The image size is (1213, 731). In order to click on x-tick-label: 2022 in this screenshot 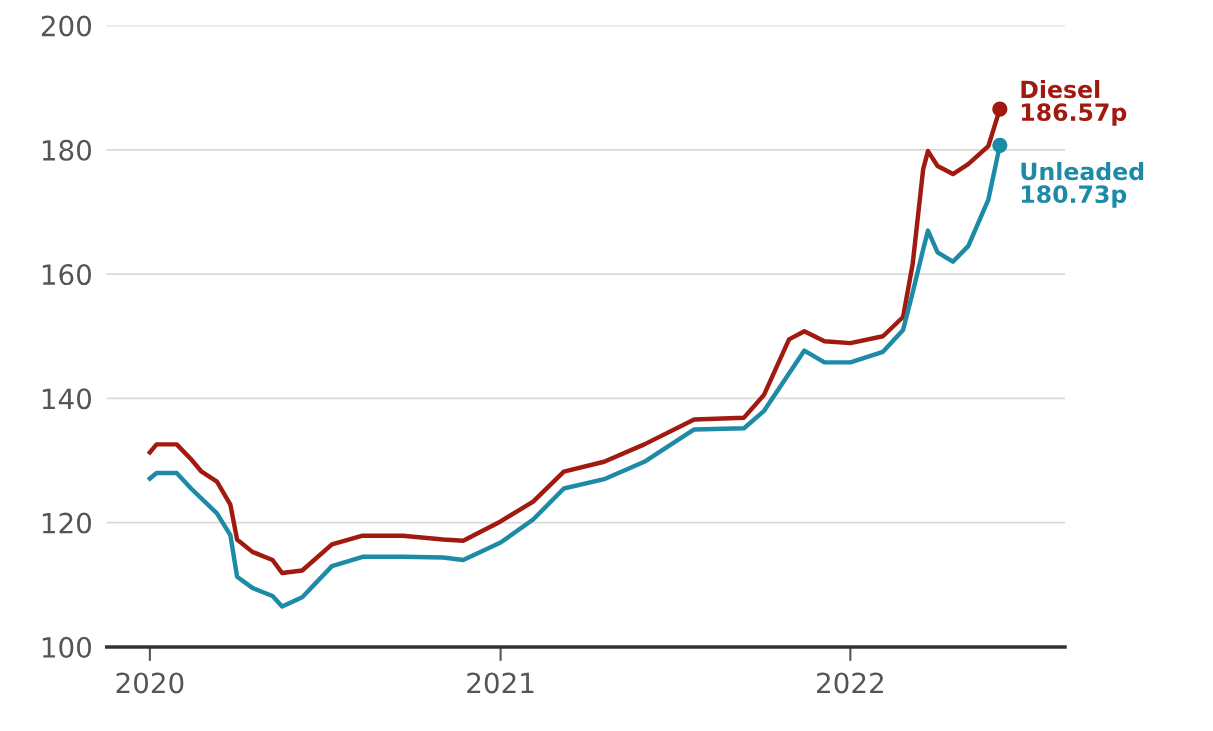, I will do `click(850, 683)`.